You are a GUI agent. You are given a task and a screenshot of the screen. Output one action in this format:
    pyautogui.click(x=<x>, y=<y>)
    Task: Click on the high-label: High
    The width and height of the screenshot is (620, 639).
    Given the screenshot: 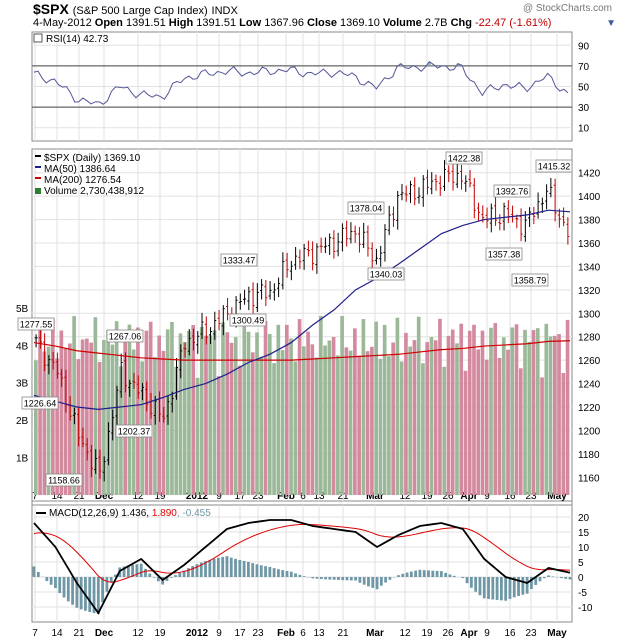 What is the action you would take?
    pyautogui.click(x=181, y=23)
    